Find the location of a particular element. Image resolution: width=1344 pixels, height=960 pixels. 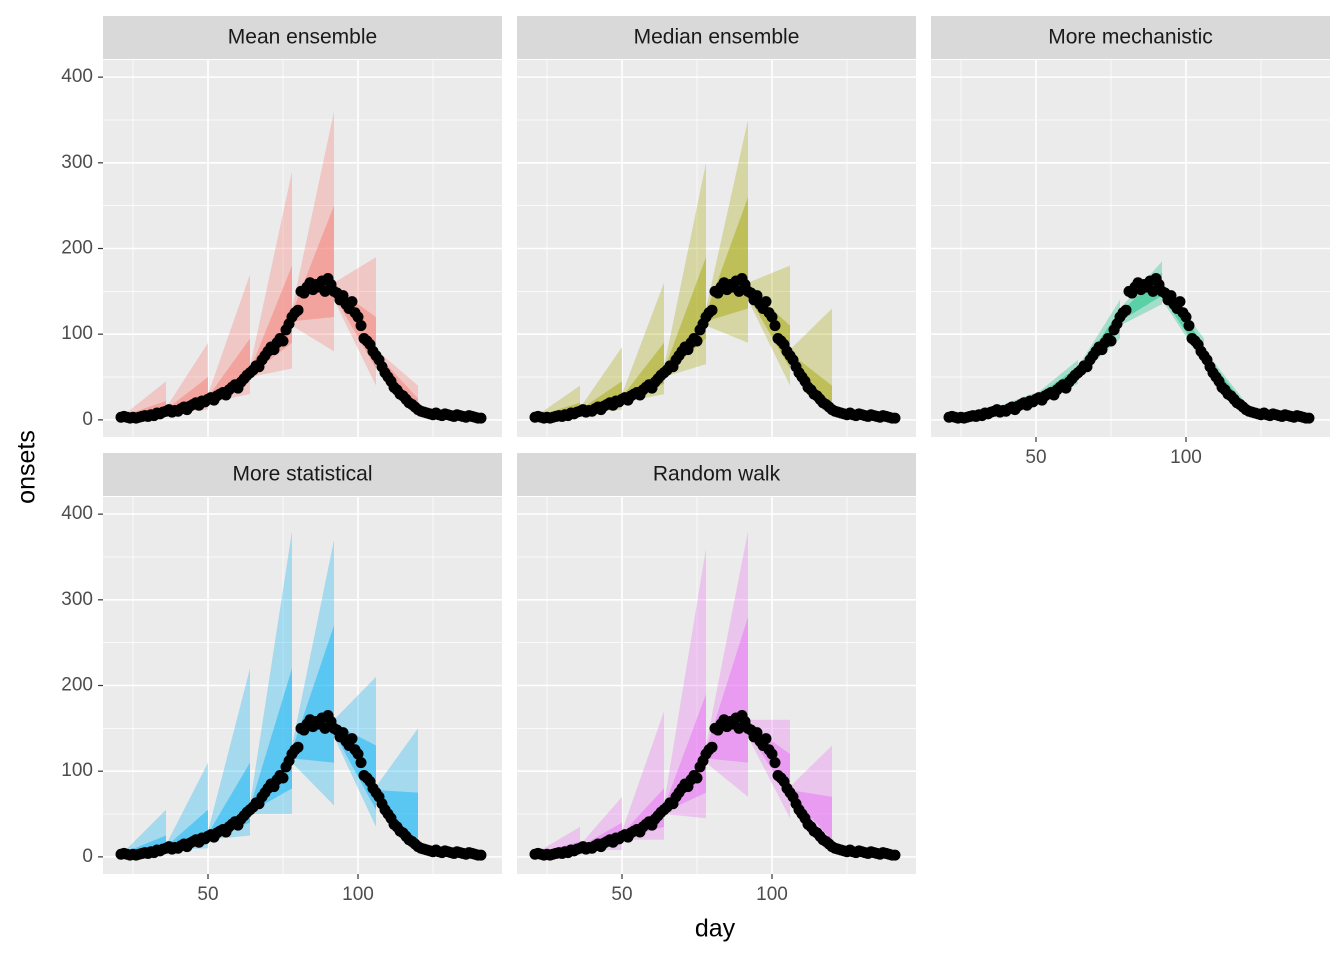

strip-label: More mechanistic is located at coordinates (1130, 37).